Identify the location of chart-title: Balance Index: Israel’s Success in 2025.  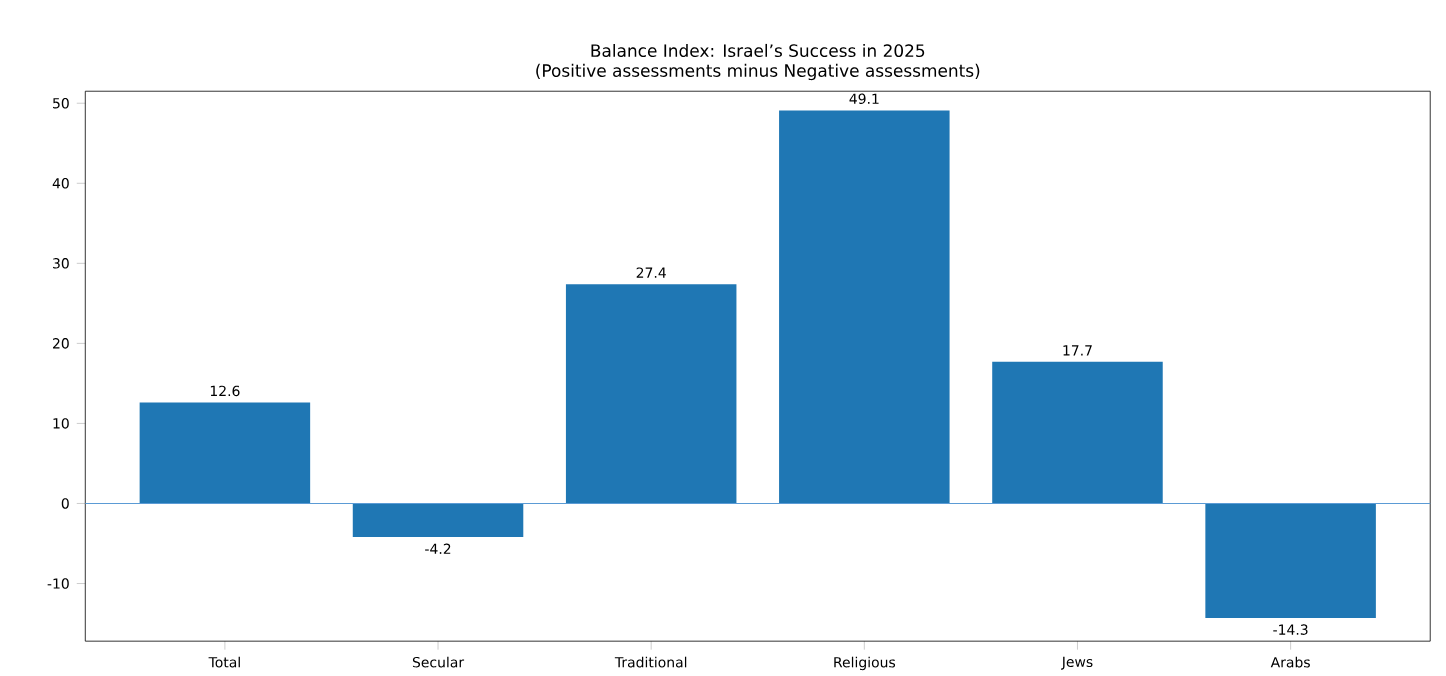
(758, 50).